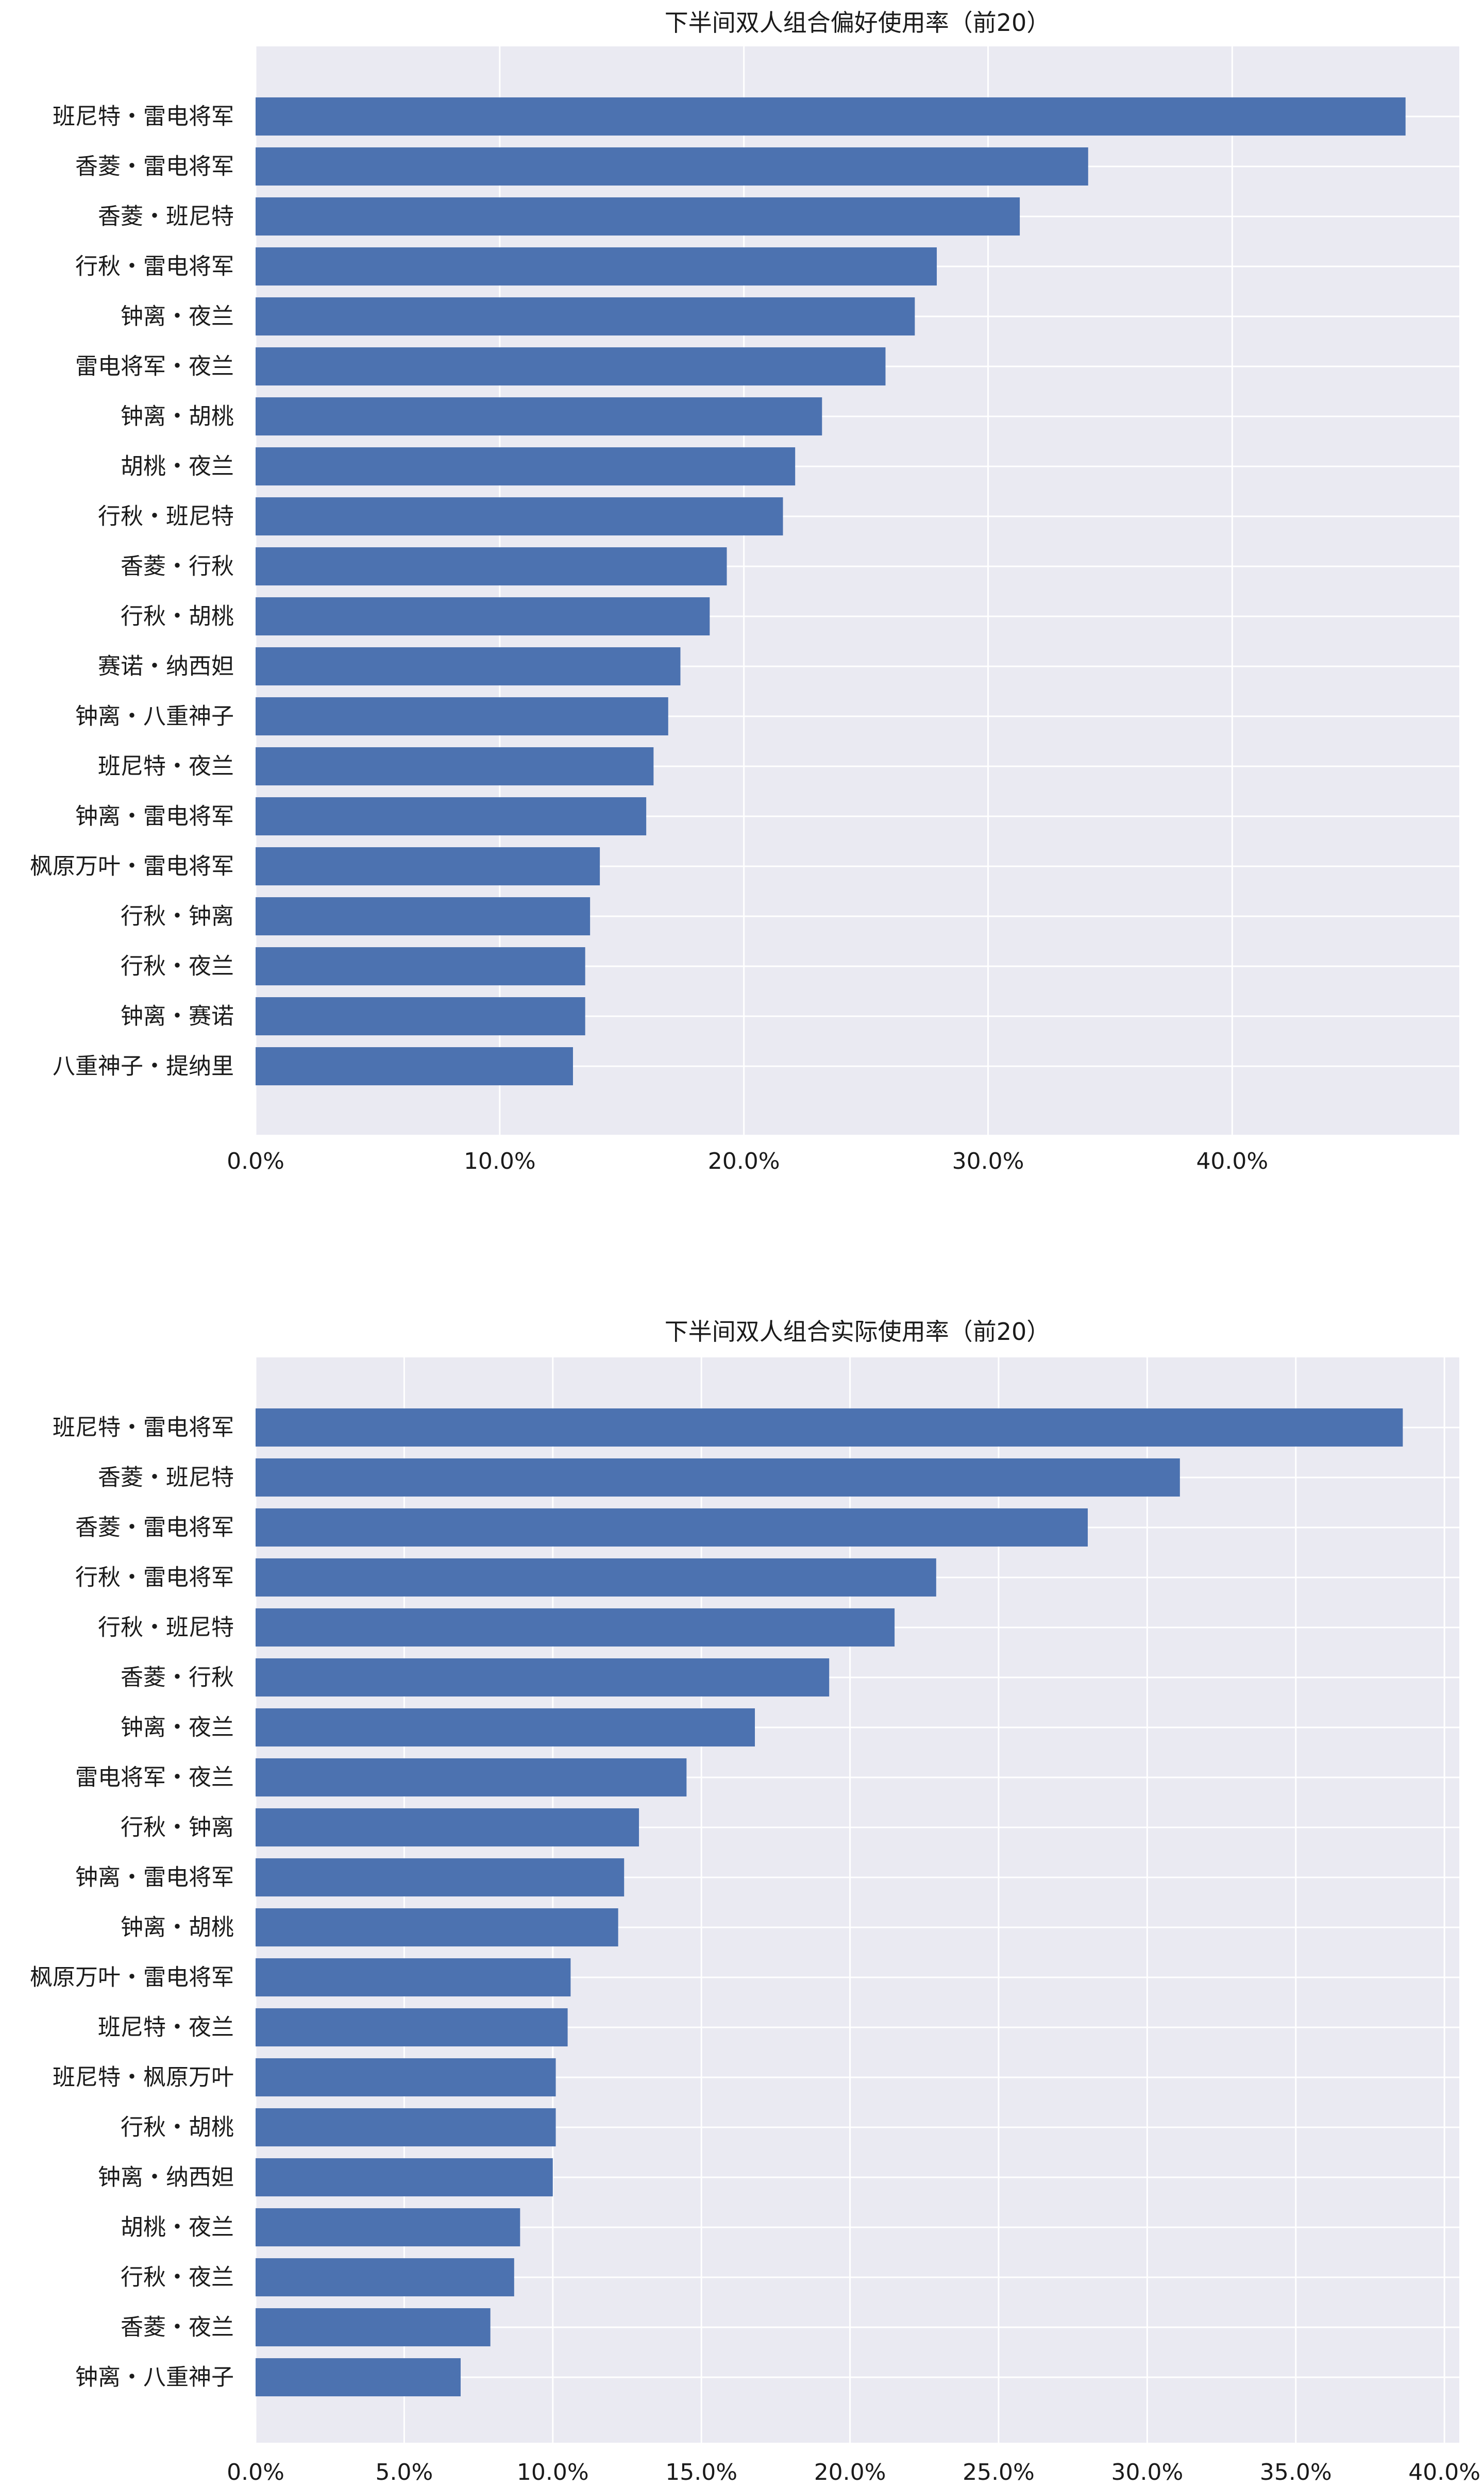 The image size is (1484, 2486). I want to click on x-tick-label: 25.0%, so click(999, 2472).